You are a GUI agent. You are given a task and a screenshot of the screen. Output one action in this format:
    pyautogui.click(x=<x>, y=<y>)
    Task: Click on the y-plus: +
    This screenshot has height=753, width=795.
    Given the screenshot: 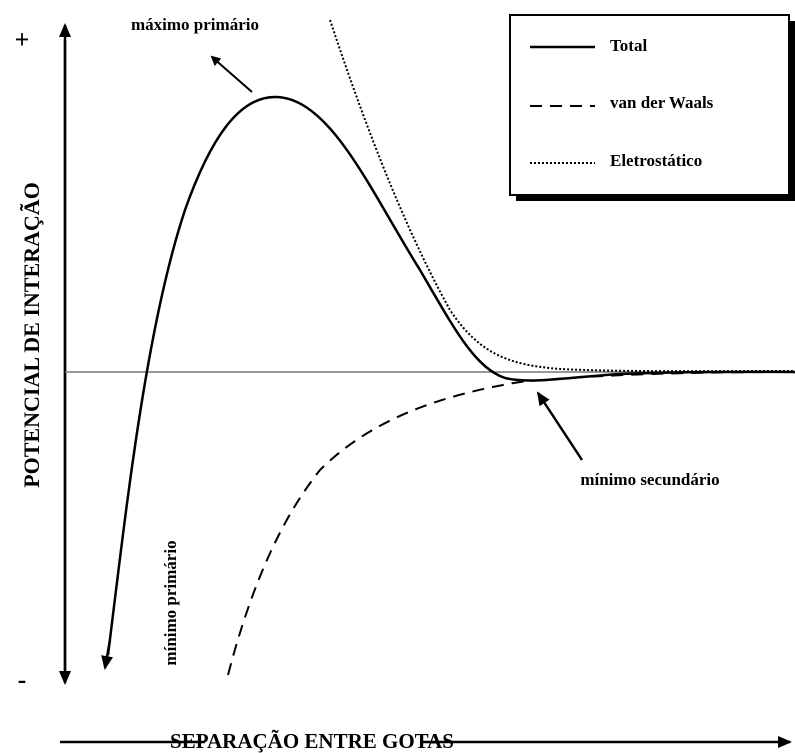 What is the action you would take?
    pyautogui.click(x=22, y=39)
    